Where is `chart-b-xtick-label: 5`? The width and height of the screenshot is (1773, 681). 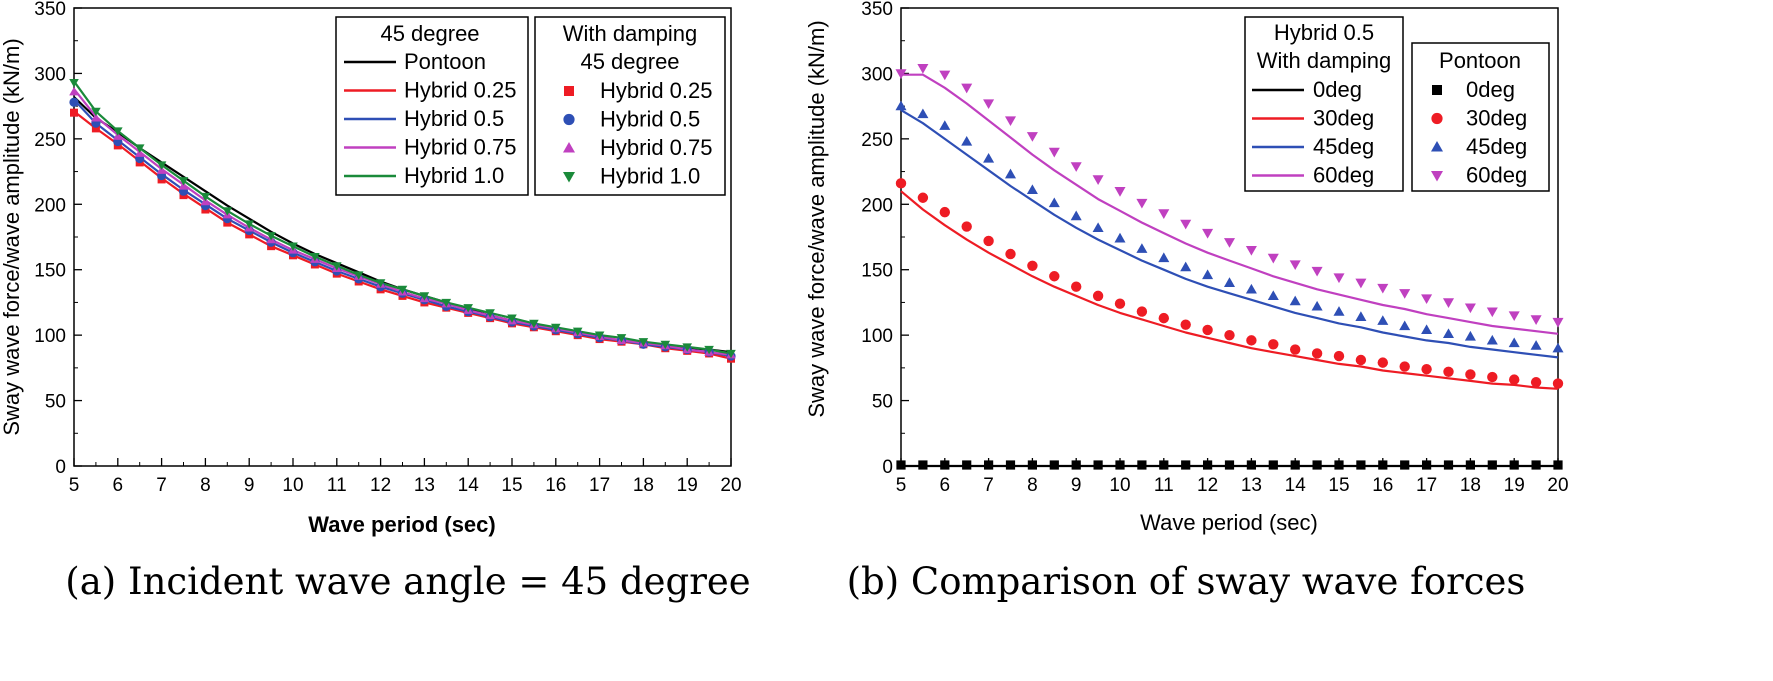 chart-b-xtick-label: 5 is located at coordinates (901, 485).